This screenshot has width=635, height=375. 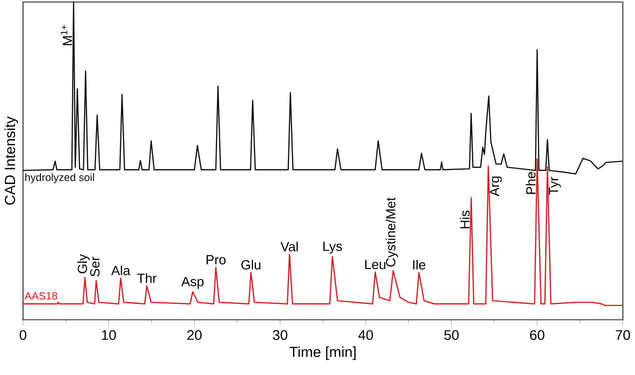 I want to click on annotation: Phe, so click(x=531, y=183).